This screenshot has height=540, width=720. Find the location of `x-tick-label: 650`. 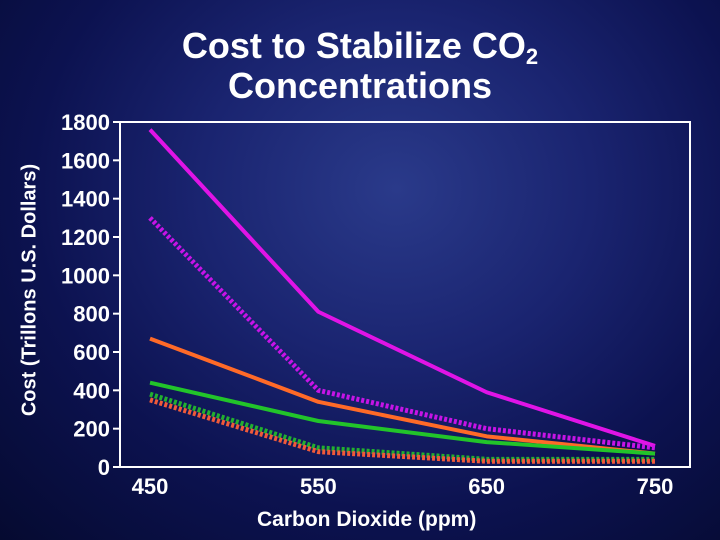

x-tick-label: 650 is located at coordinates (486, 486).